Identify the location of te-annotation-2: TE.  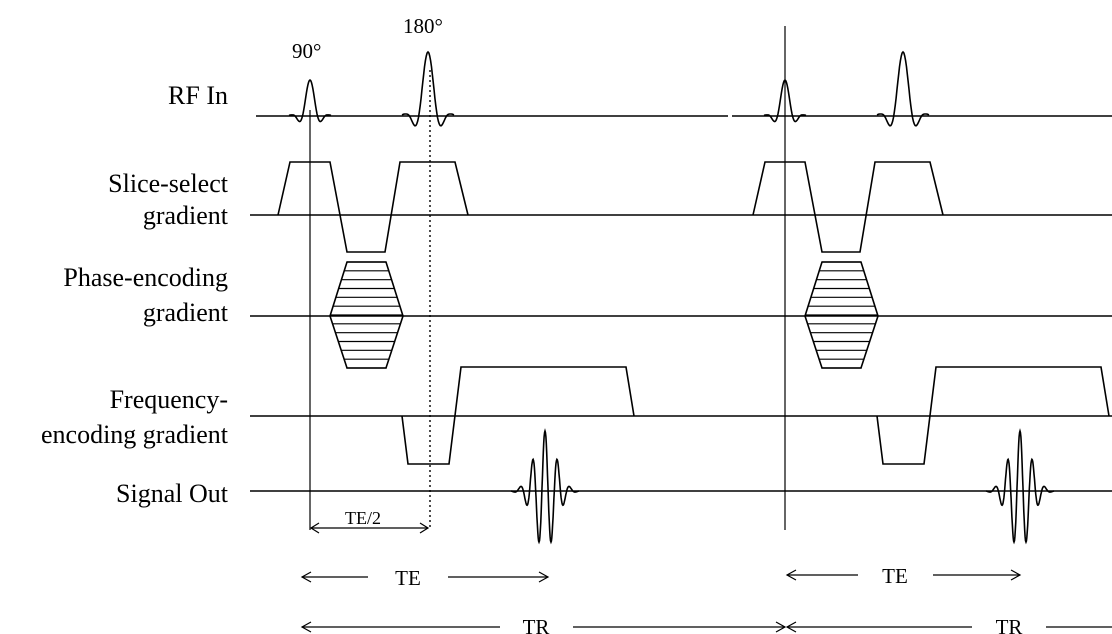
(903, 576).